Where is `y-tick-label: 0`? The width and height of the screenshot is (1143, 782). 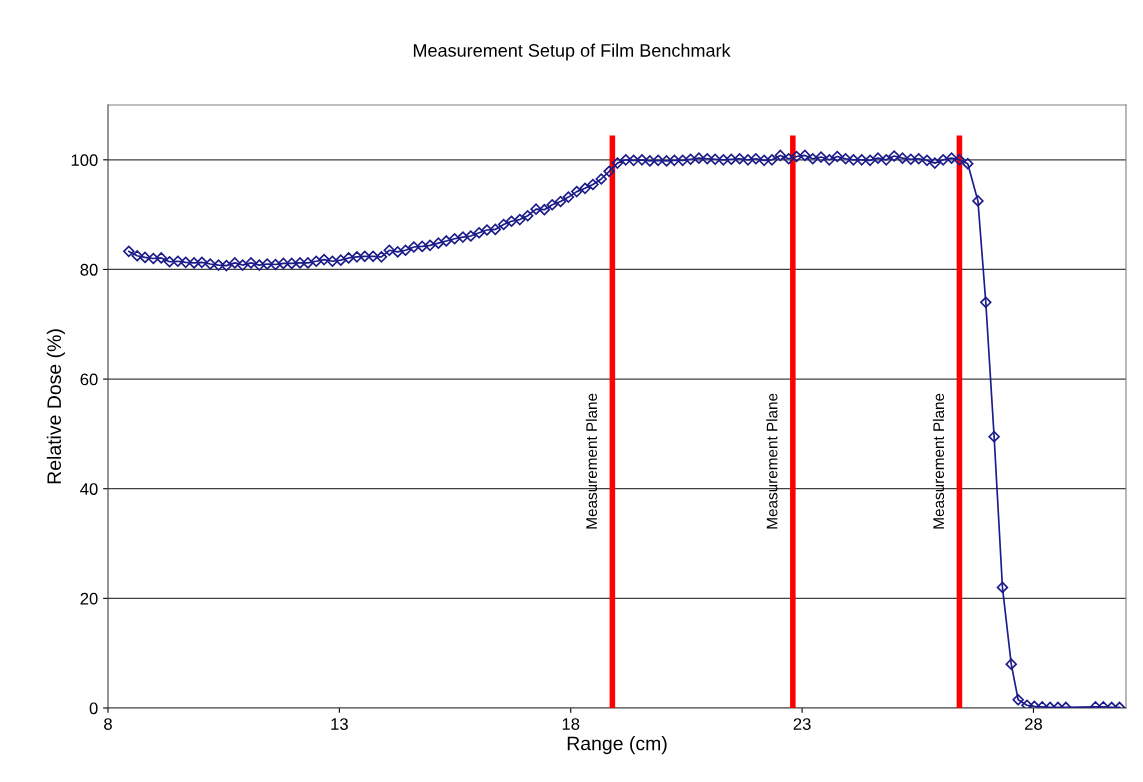 y-tick-label: 0 is located at coordinates (93, 708).